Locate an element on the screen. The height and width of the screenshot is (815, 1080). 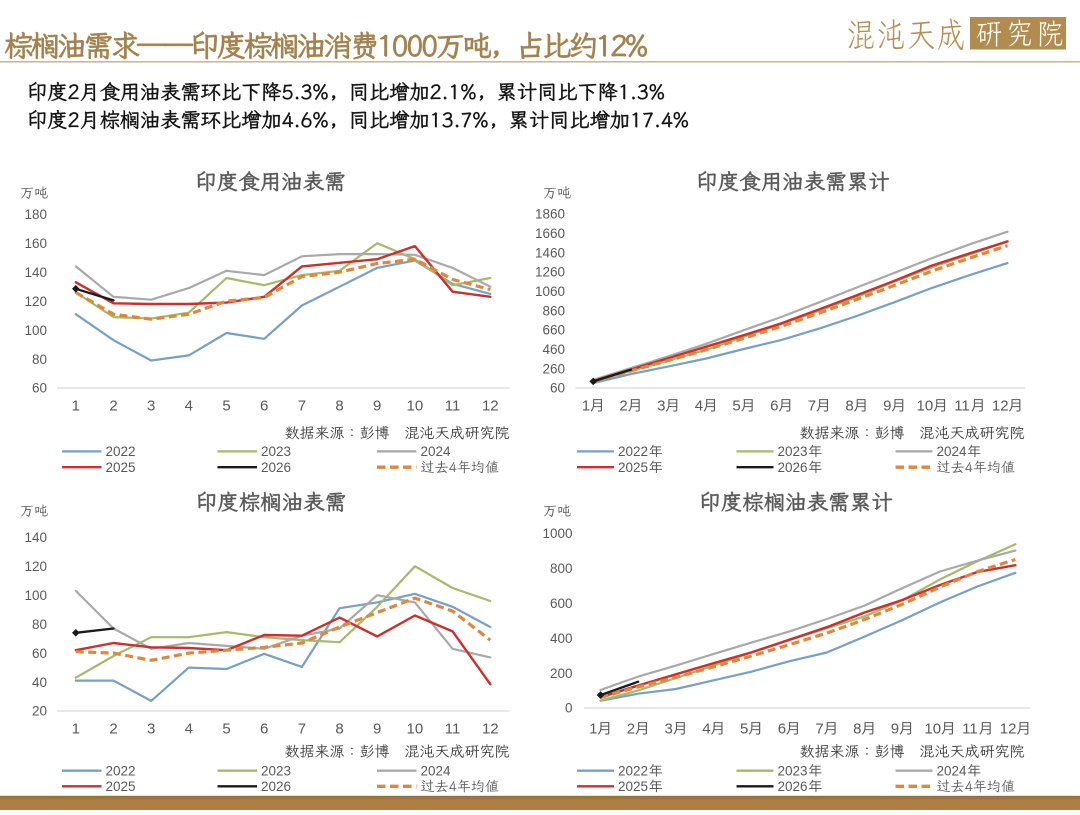
svg-text: 600 is located at coordinates (561, 603).